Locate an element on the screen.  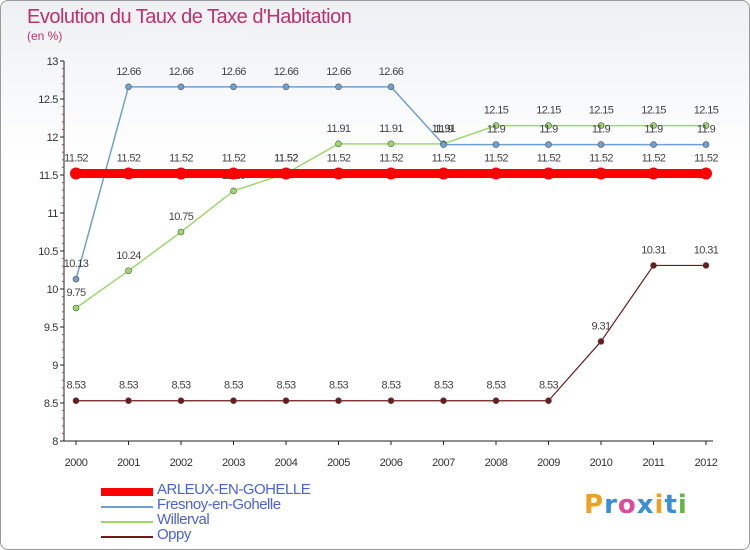
logo-letter: x is located at coordinates (645, 505).